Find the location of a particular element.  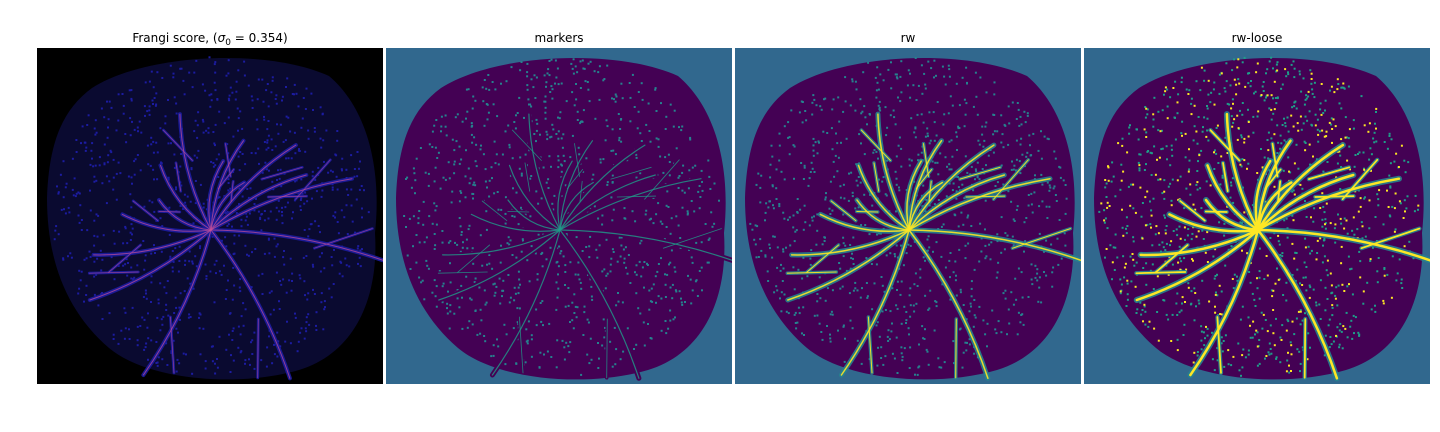

panel-title-rw: rw is located at coordinates (908, 38).